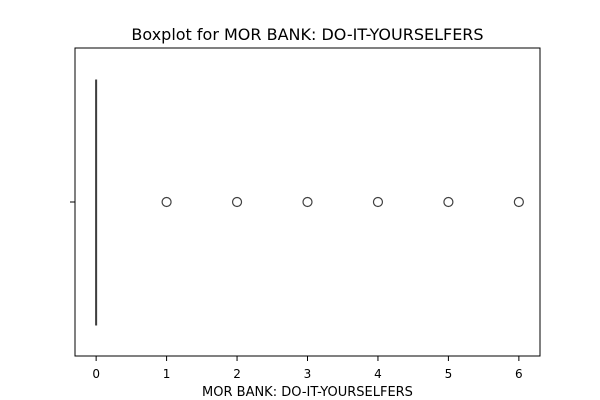  Describe the element at coordinates (342, 202) in the screenshot. I see `outlier-points` at that location.